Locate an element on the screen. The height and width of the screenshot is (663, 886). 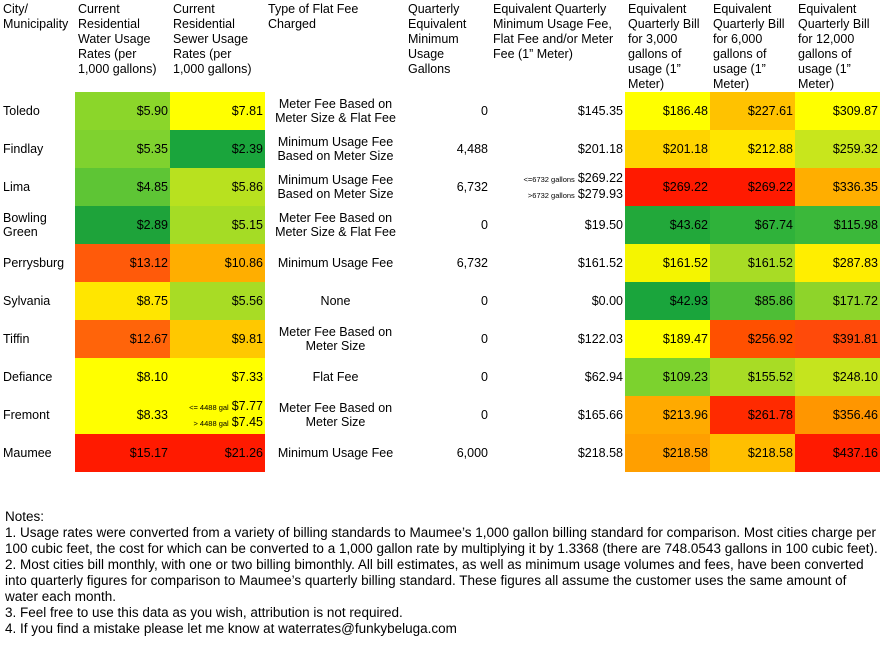
sewer-rate-cell: $7.33 is located at coordinates (217, 377).